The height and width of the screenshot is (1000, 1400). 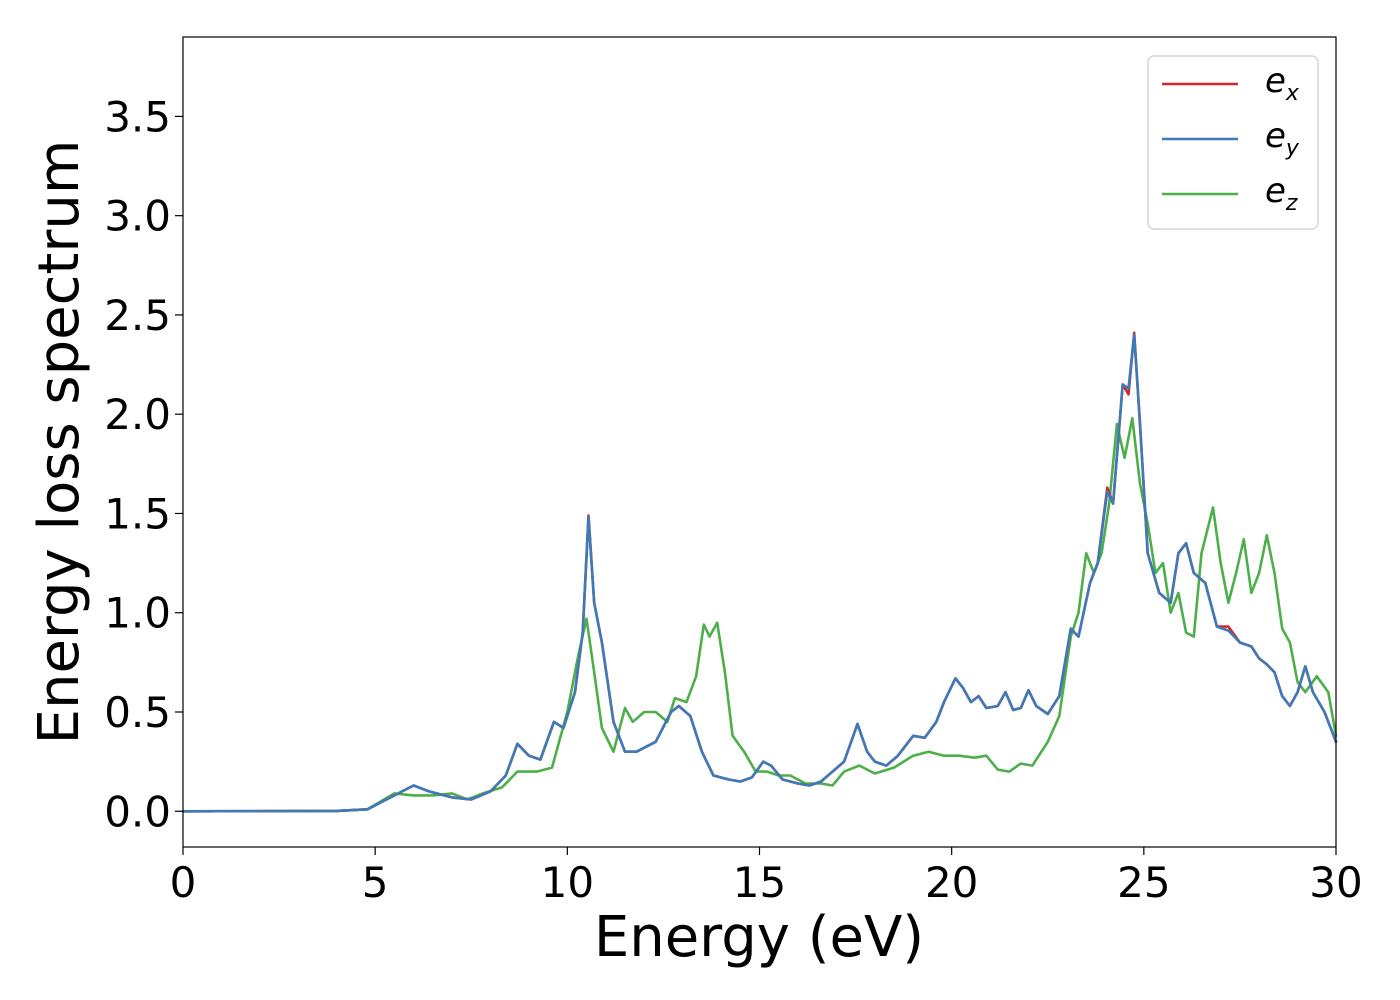 I want to click on x-tick-label: 20, so click(x=951, y=882).